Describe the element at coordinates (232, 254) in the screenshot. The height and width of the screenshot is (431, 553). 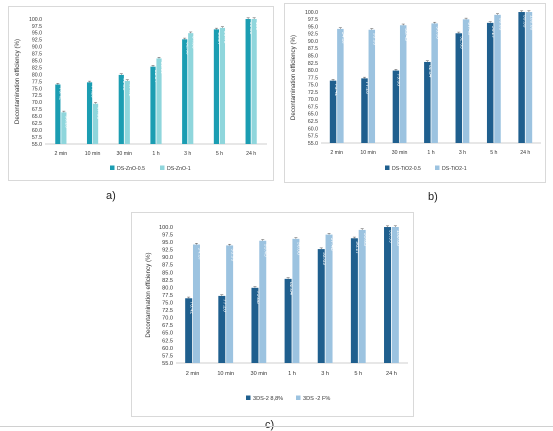
I see `data-label: 93.99` at that location.